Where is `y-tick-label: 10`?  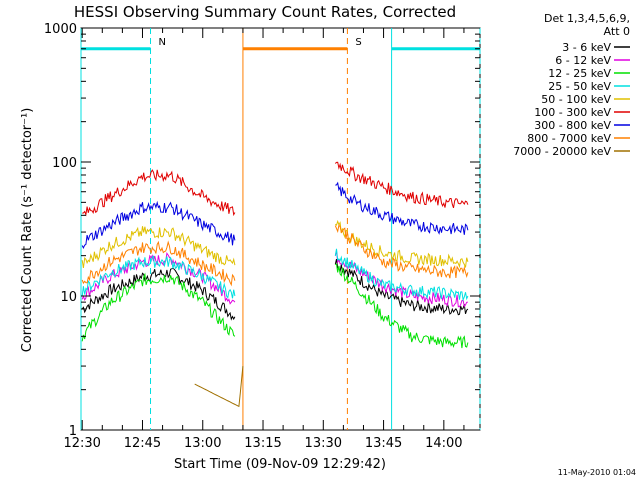 y-tick-label: 10 is located at coordinates (68, 297).